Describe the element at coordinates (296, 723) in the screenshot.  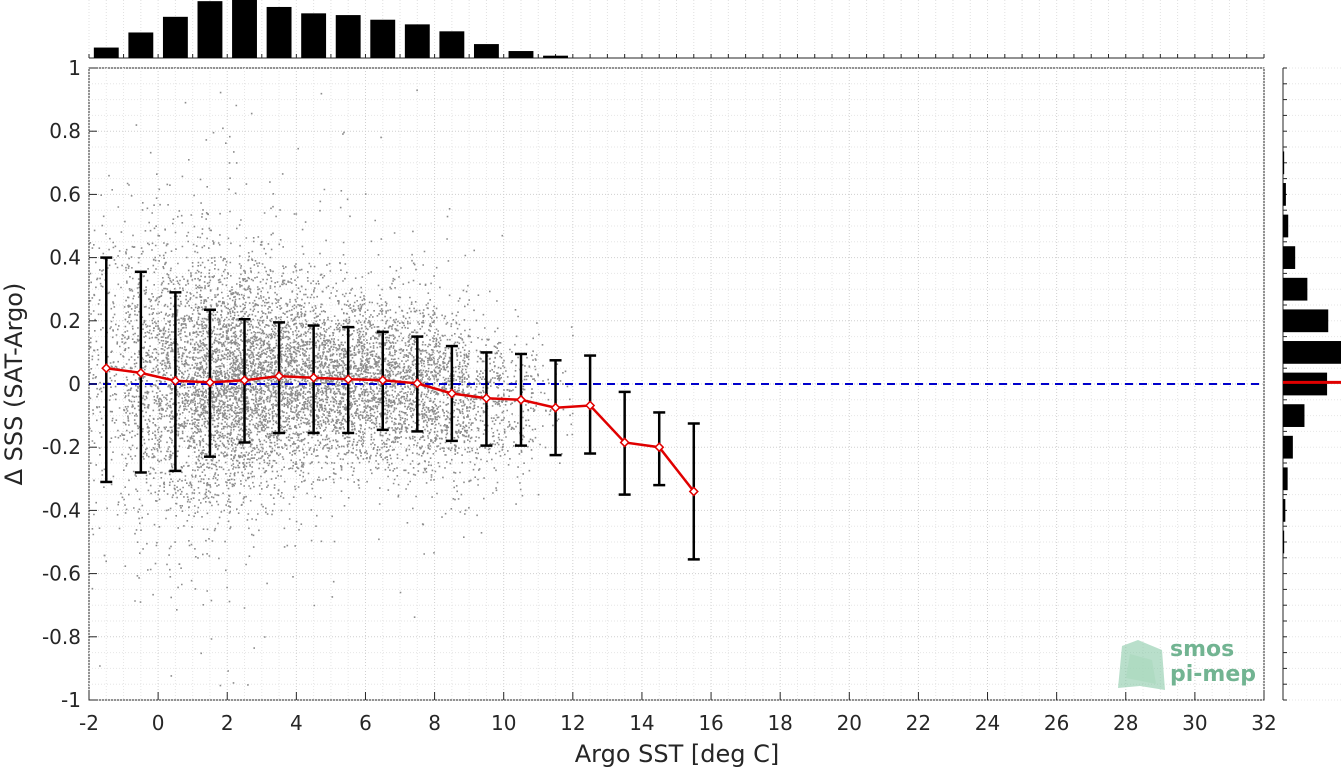
I see `x-tick-label: 4` at that location.